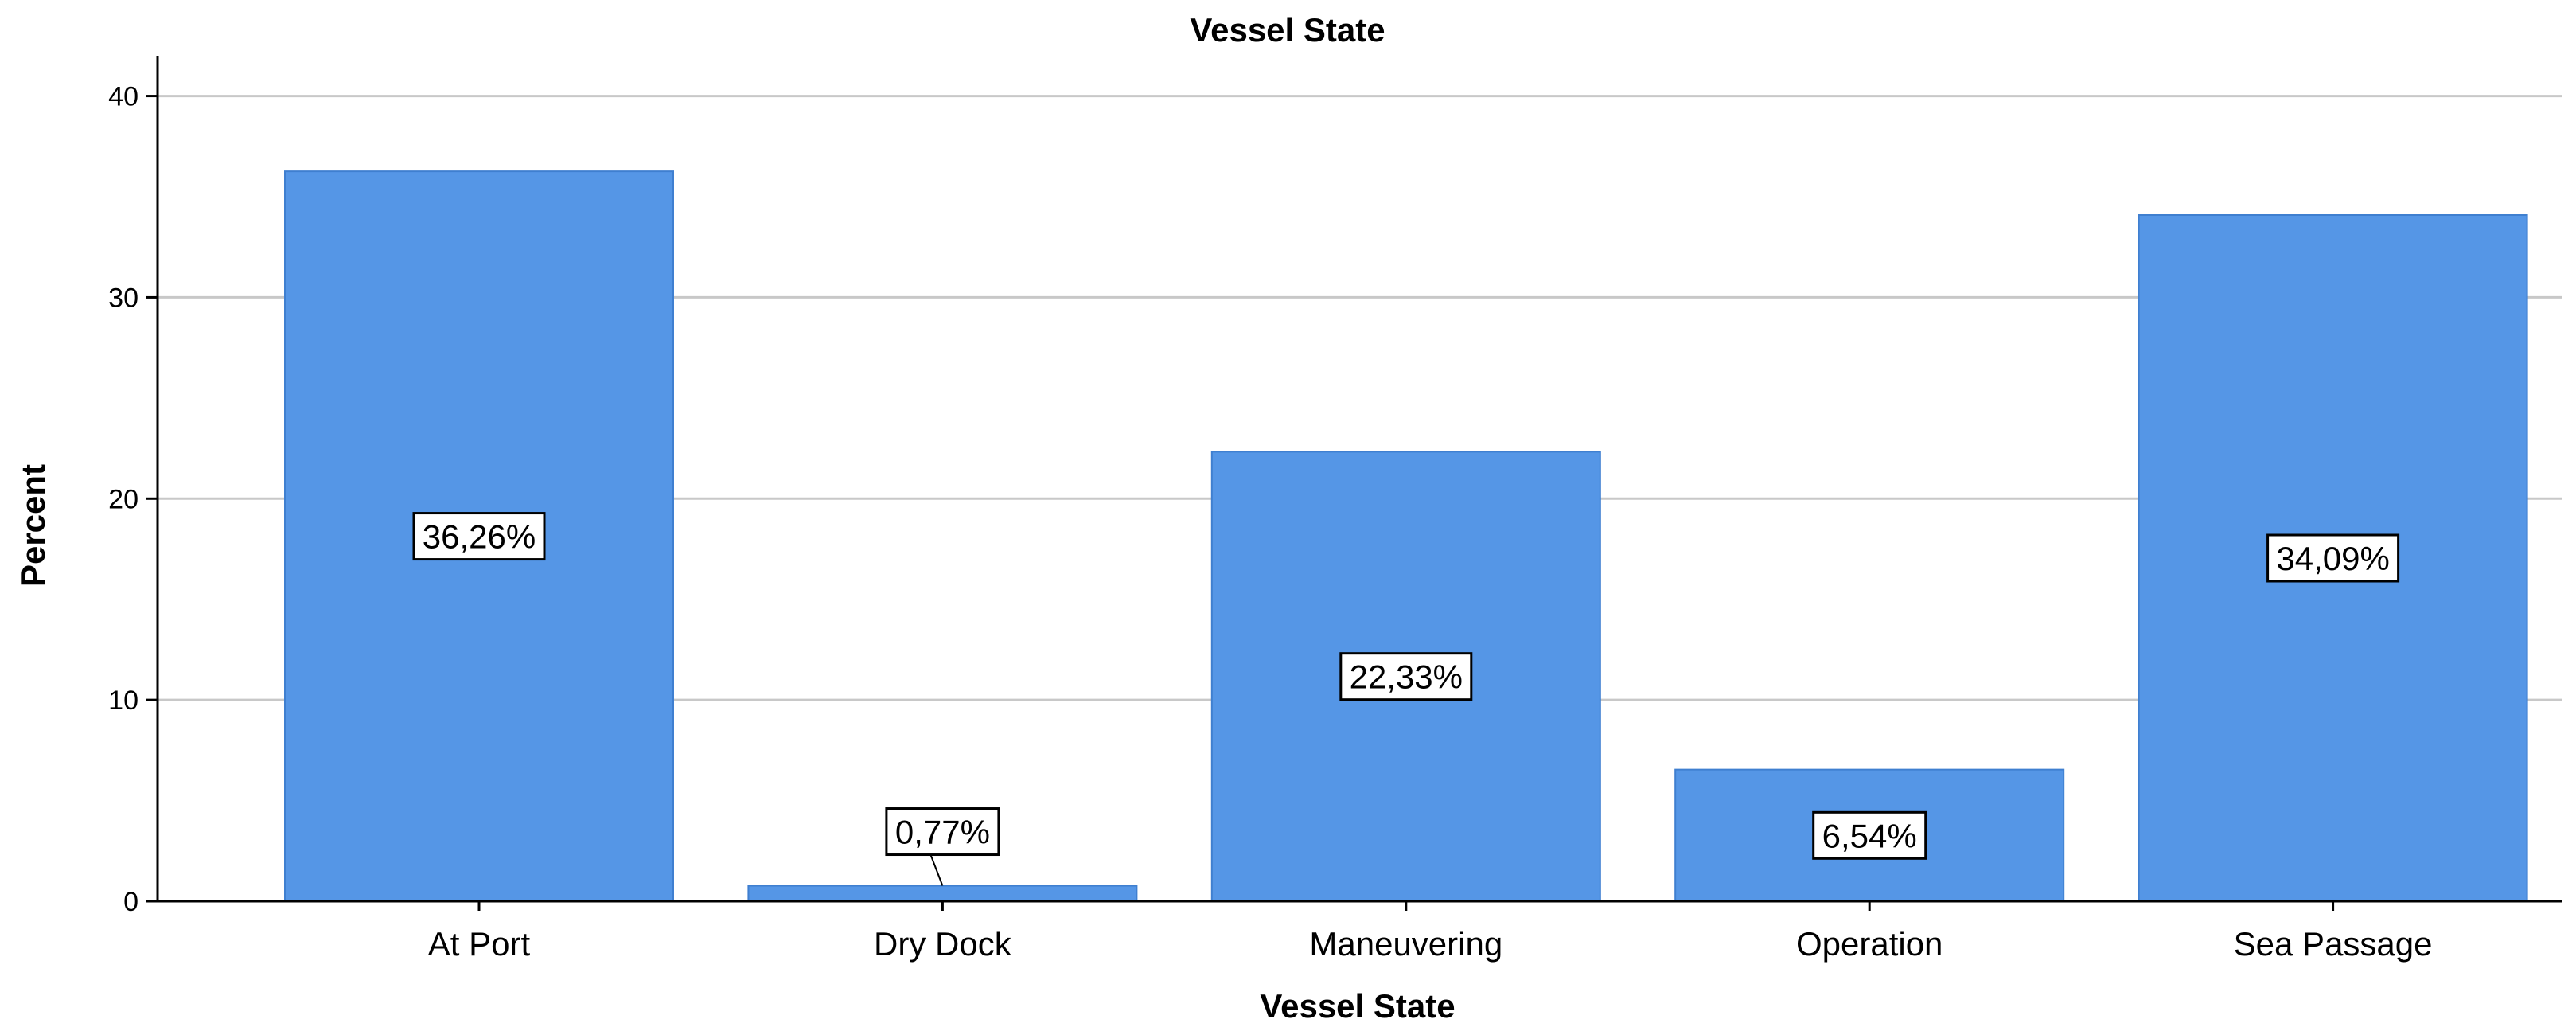 This screenshot has height=1035, width=2576. Describe the element at coordinates (130, 902) in the screenshot. I see `y-tick-label: 0` at that location.